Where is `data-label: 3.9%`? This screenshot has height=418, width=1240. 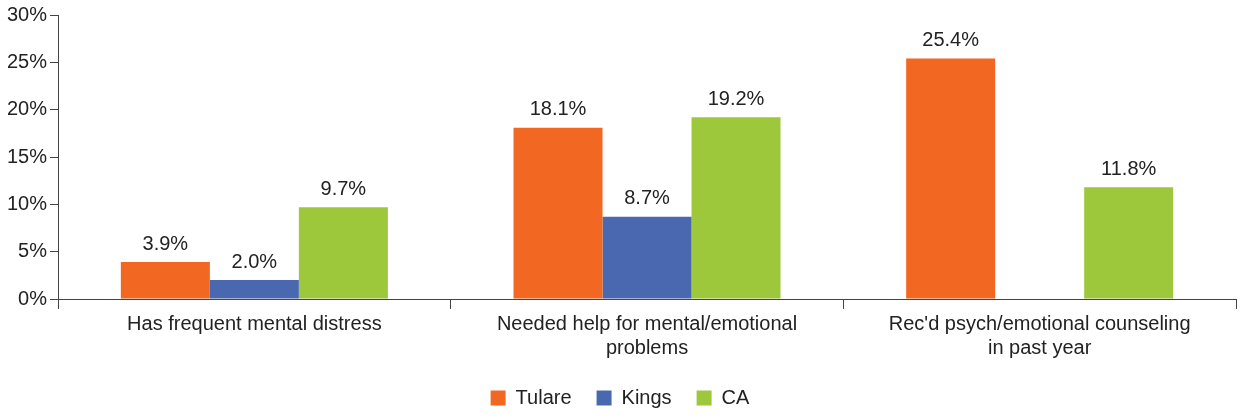 data-label: 3.9% is located at coordinates (165, 242).